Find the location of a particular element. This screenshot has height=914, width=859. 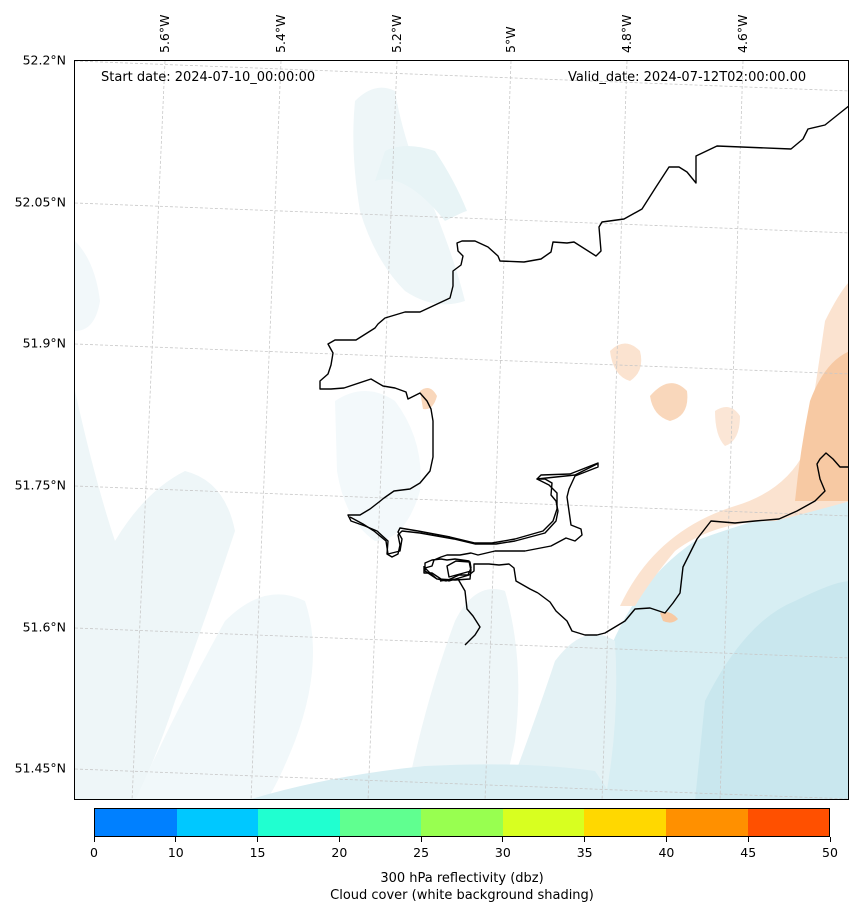

valid-date-text: Valid_date: 2024-07-12T02:00:00.00 is located at coordinates (687, 77).